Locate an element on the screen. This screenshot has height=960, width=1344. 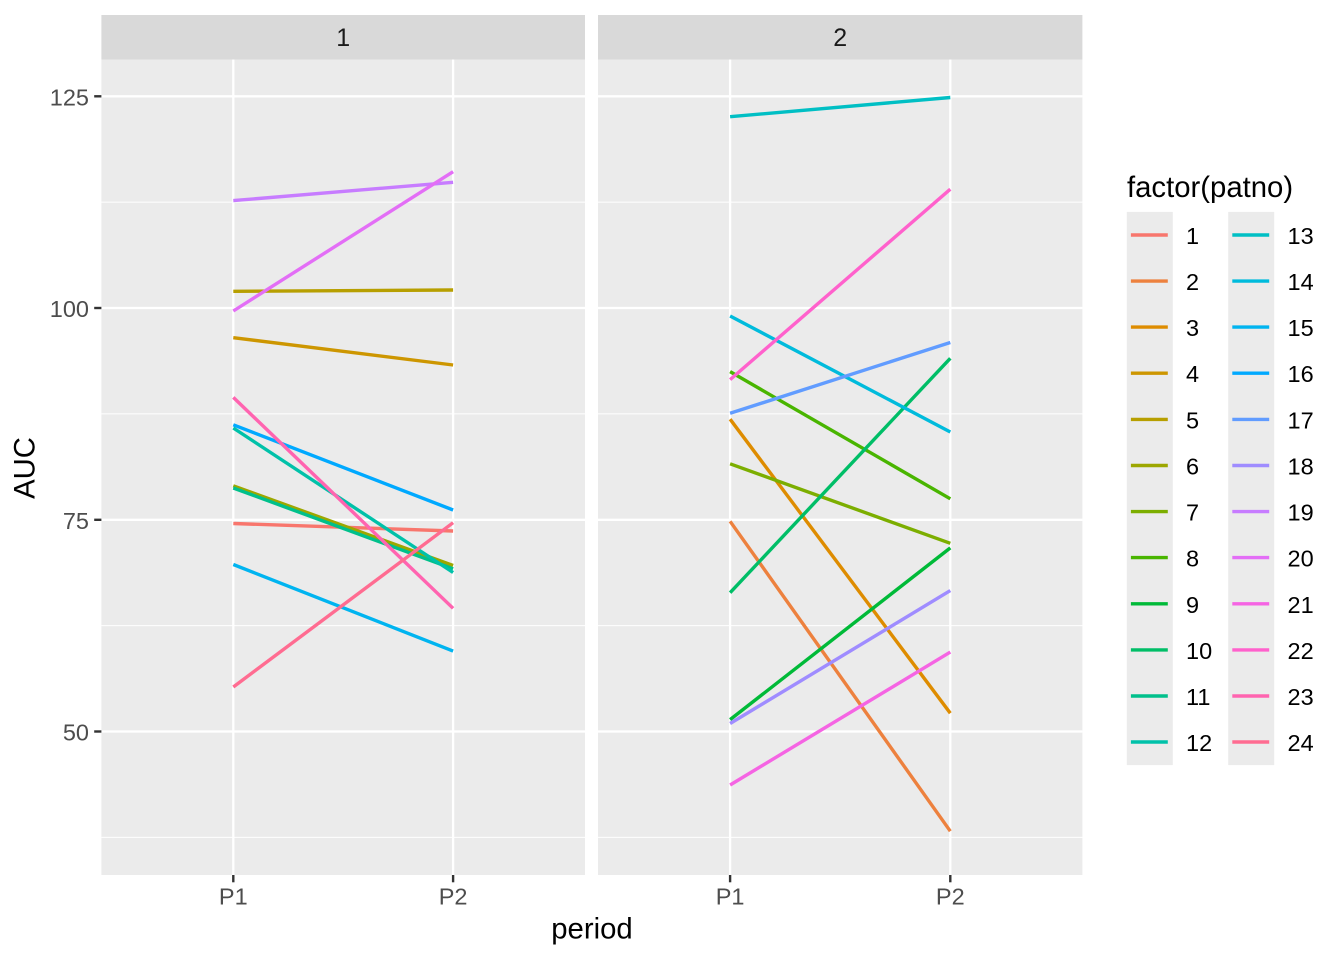
svg-text: AUC is located at coordinates (25, 468).